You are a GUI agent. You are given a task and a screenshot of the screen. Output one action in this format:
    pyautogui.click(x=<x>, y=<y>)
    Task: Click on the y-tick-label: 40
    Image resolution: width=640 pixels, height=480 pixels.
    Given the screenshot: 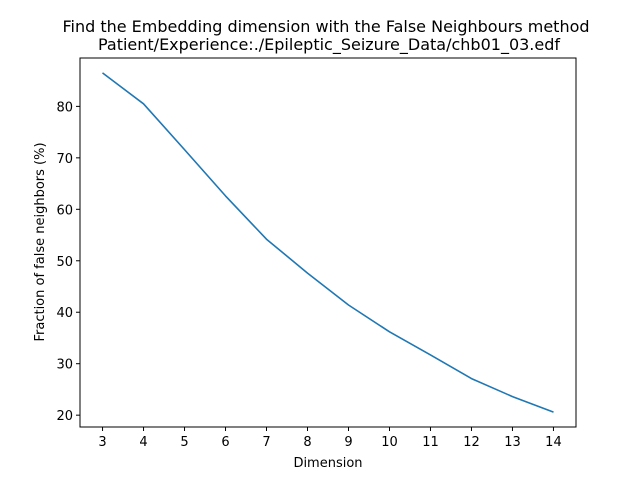 What is the action you would take?
    pyautogui.click(x=64, y=313)
    